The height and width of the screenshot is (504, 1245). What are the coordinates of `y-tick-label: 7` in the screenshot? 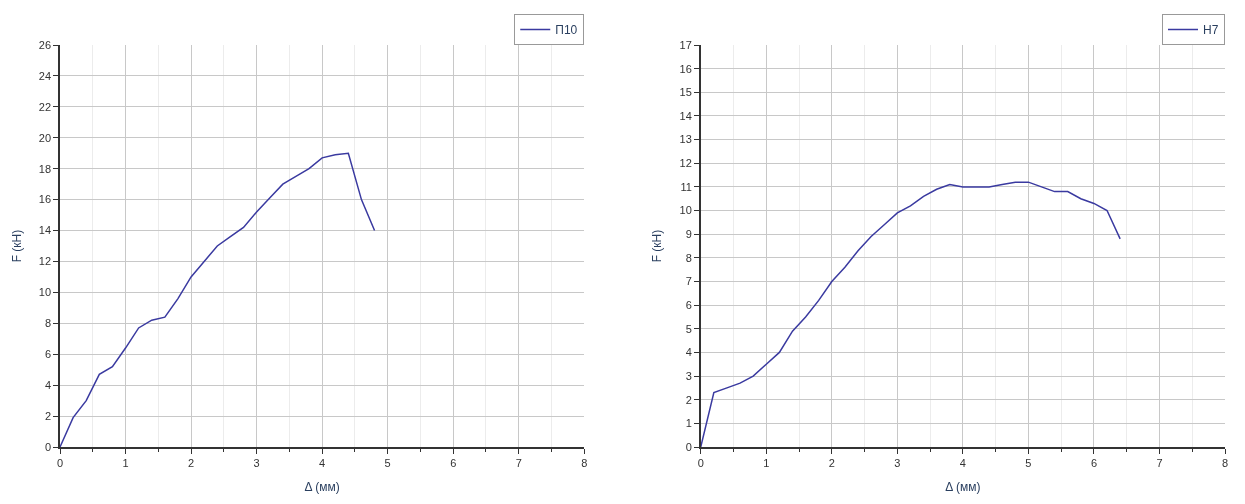 It's located at (688, 281).